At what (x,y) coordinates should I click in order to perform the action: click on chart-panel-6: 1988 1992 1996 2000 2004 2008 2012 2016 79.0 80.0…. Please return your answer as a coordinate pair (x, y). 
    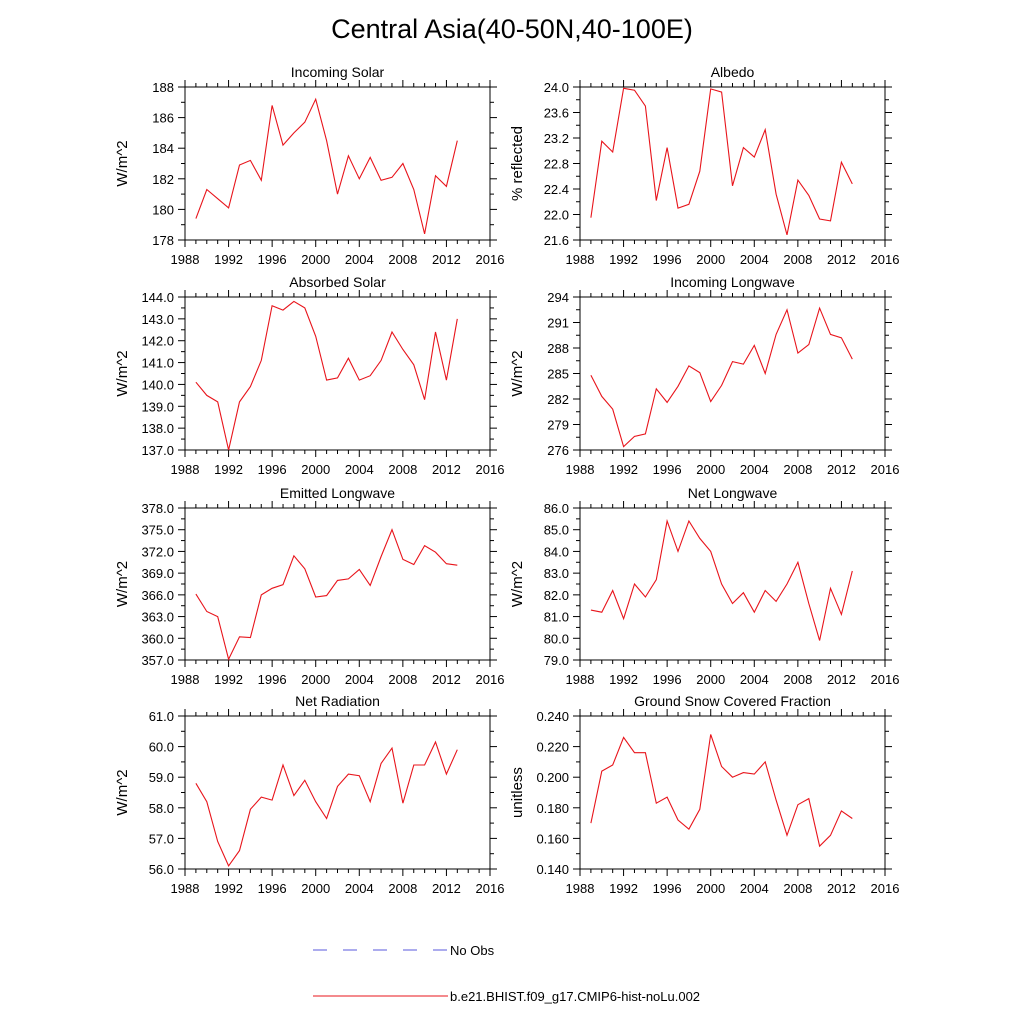
    Looking at the image, I should click on (704, 586).